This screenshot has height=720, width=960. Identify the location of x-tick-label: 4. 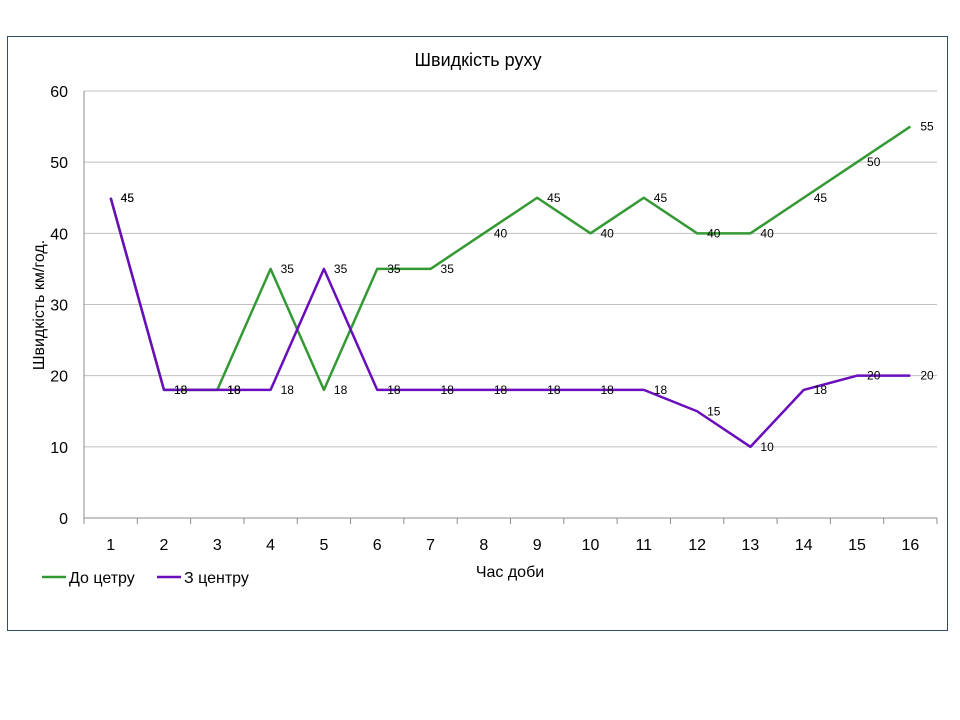
(270, 545).